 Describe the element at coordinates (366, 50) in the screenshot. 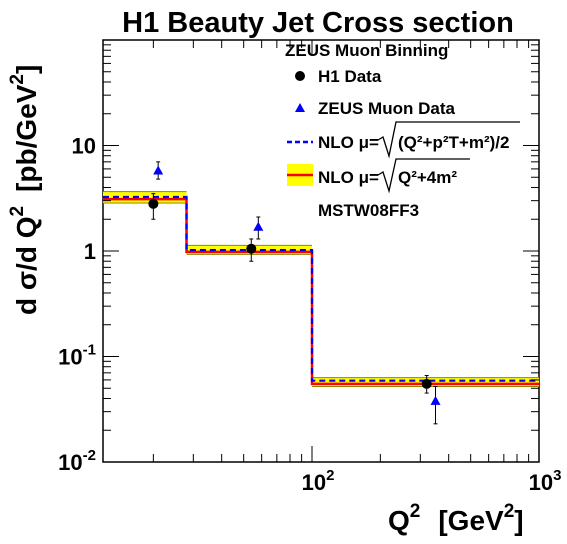

I see `legend-header: ZEUS Muon Binning` at that location.